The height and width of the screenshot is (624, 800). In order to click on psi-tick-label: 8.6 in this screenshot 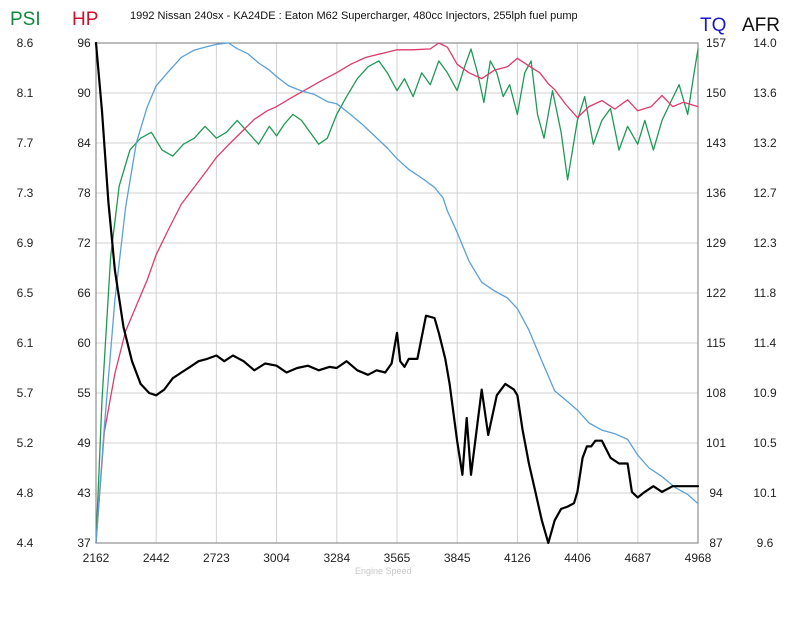, I will do `click(25, 43)`.